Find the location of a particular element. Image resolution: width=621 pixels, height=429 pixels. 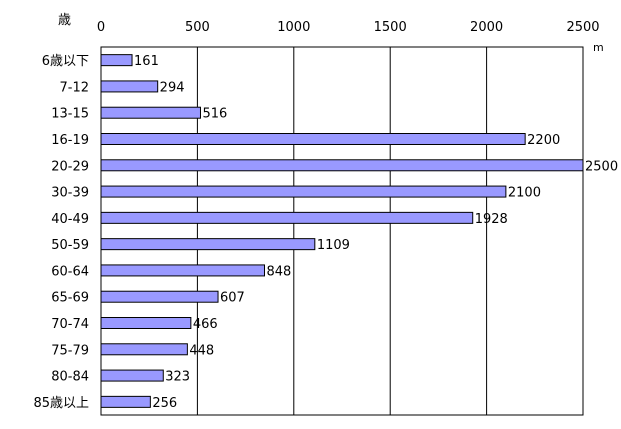

x-tick-label: 2500 is located at coordinates (582, 27).